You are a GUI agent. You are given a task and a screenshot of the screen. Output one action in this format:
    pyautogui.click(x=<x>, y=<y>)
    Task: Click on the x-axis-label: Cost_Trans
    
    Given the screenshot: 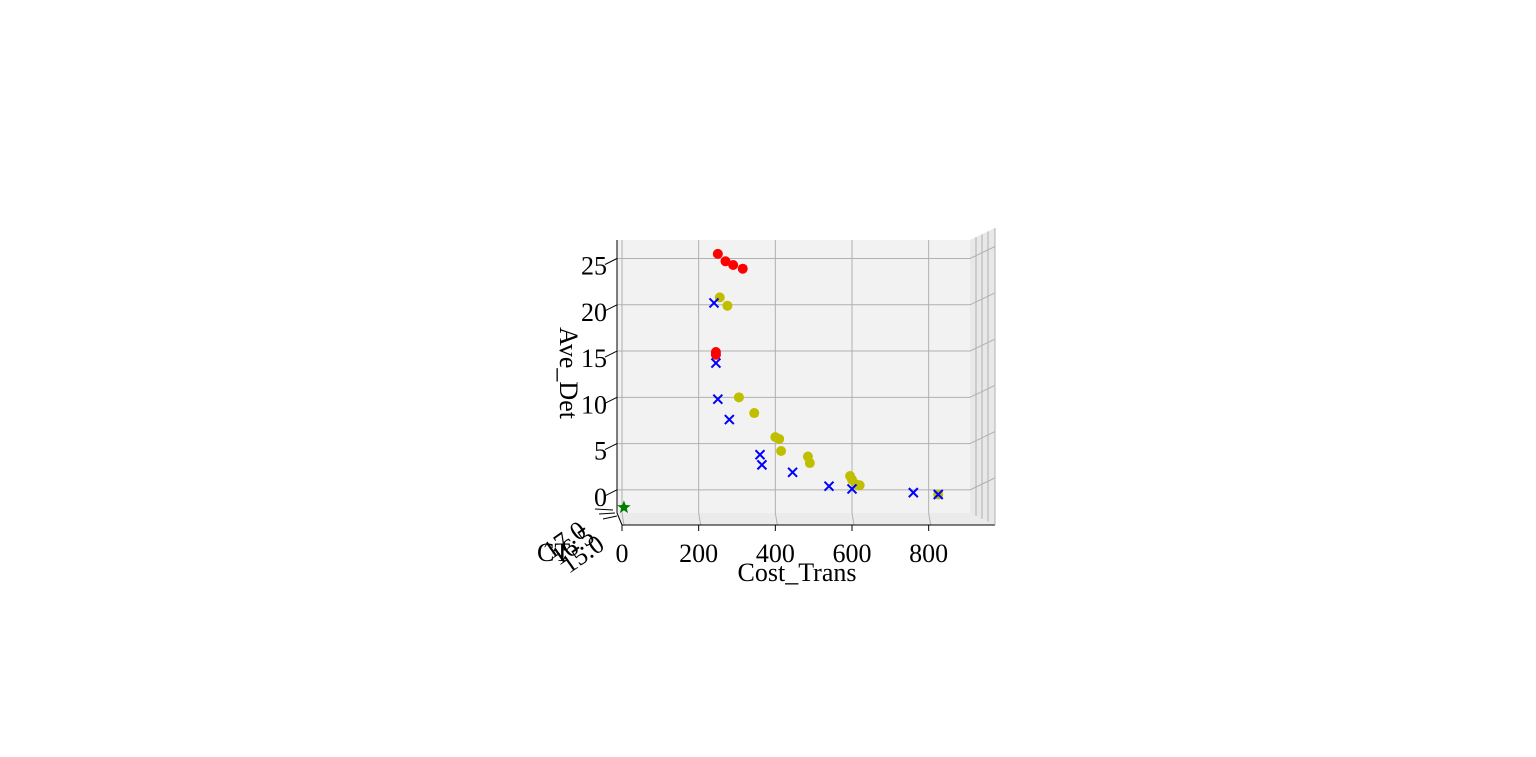 What is the action you would take?
    pyautogui.click(x=797, y=572)
    